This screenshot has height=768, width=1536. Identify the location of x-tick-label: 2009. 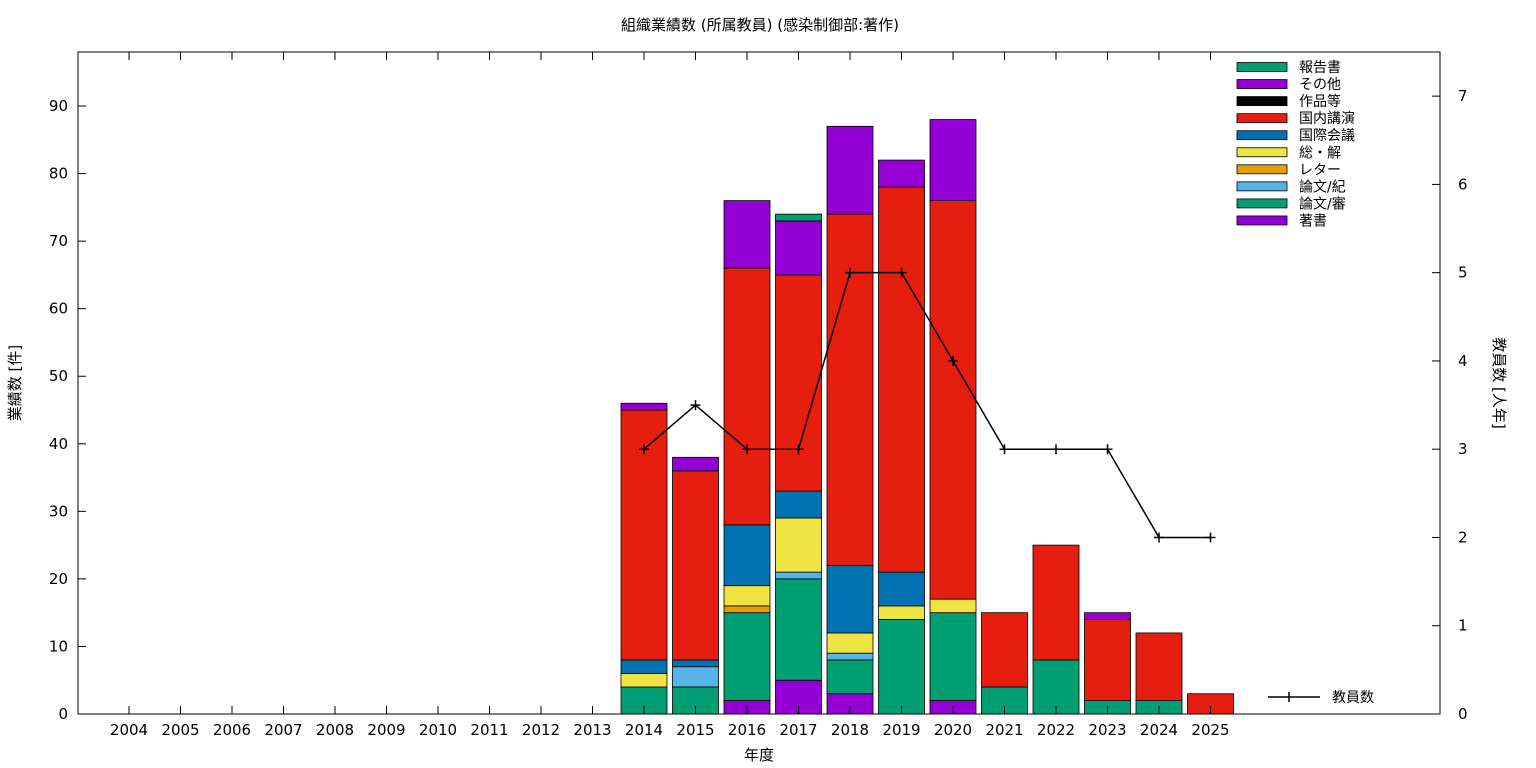
(386, 730).